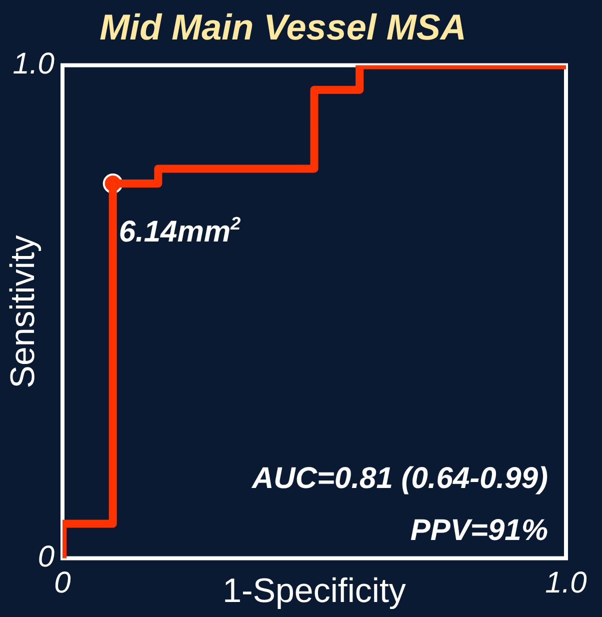  Describe the element at coordinates (314, 591) in the screenshot. I see `x-axis-title: 1-Specificity` at that location.